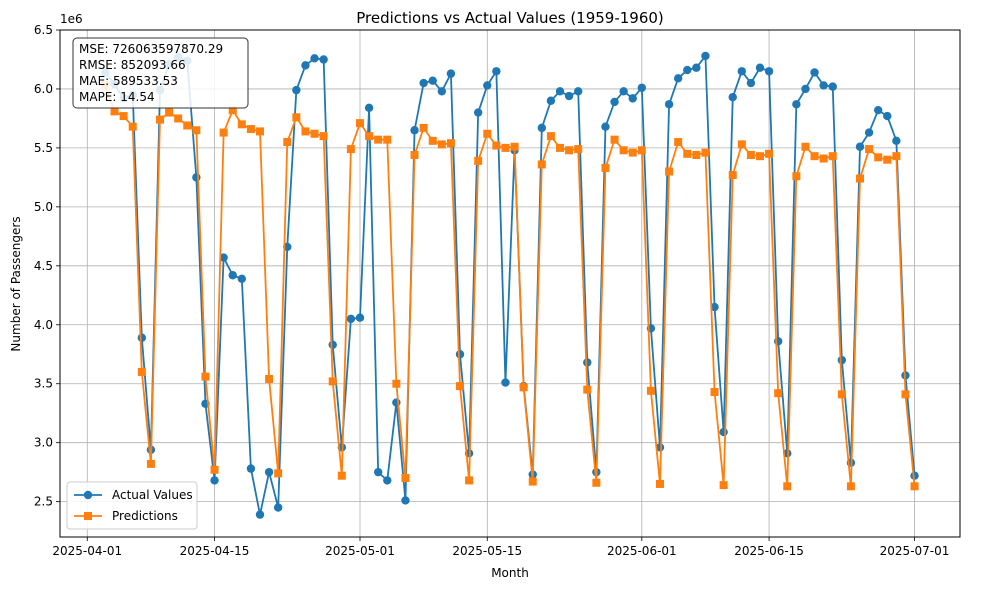  Describe the element at coordinates (43, 30) in the screenshot. I see `y-tick-label: 6.5` at that location.